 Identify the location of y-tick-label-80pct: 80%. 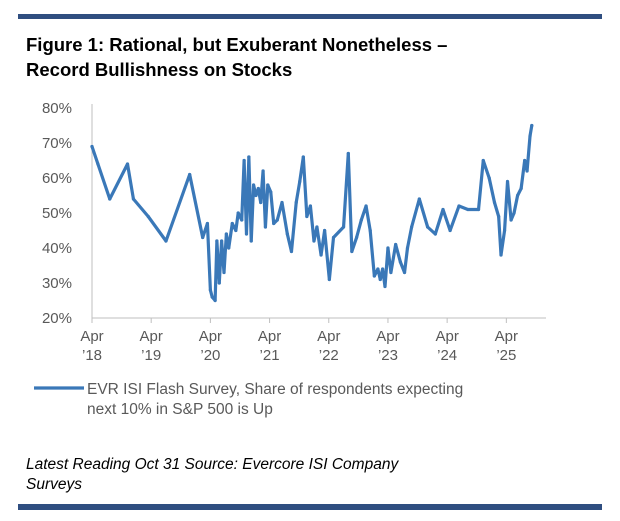
(57, 108).